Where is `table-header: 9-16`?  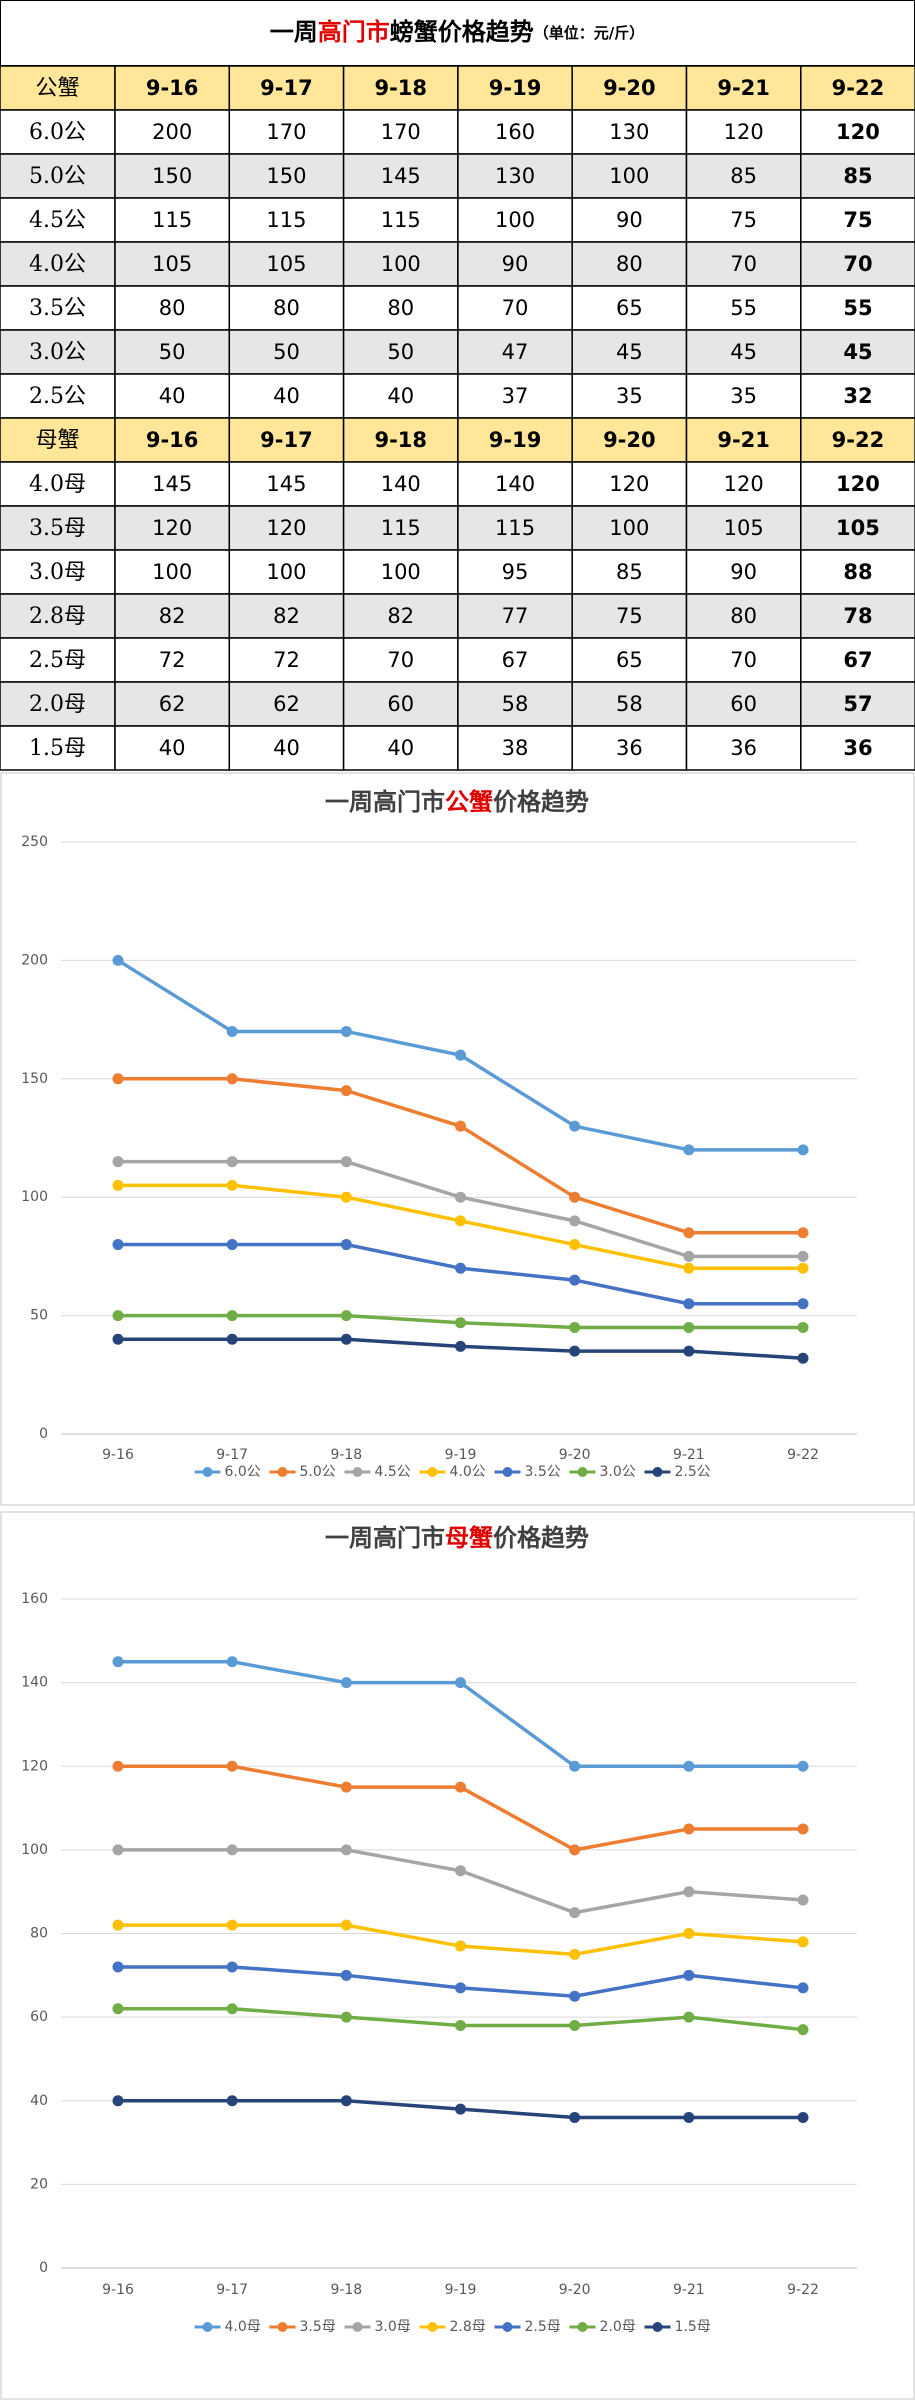 table-header: 9-16 is located at coordinates (172, 440).